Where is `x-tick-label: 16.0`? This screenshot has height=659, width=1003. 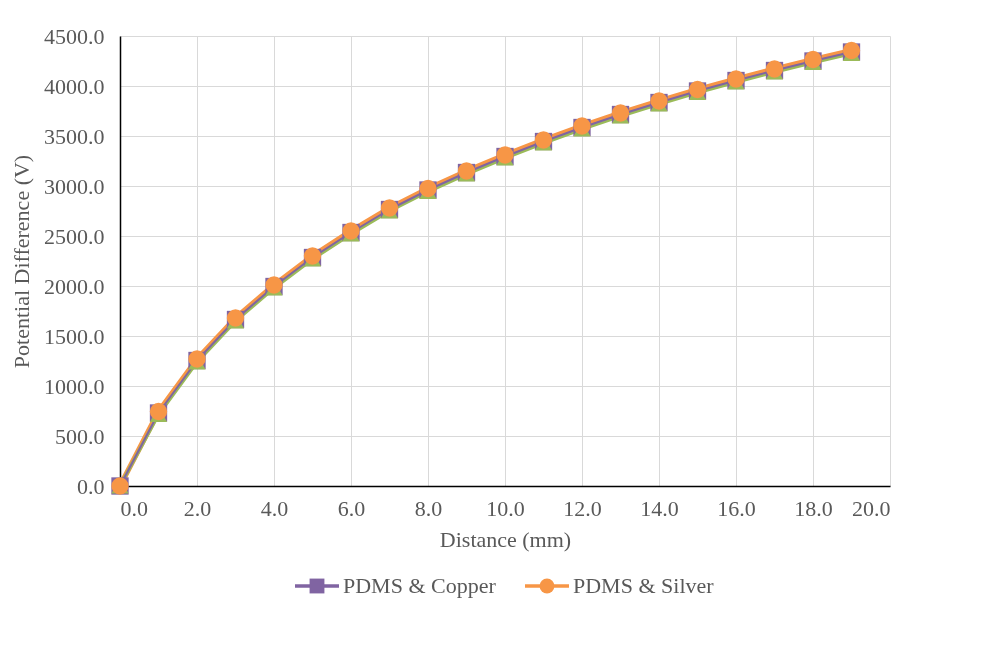 x-tick-label: 16.0 is located at coordinates (736, 508).